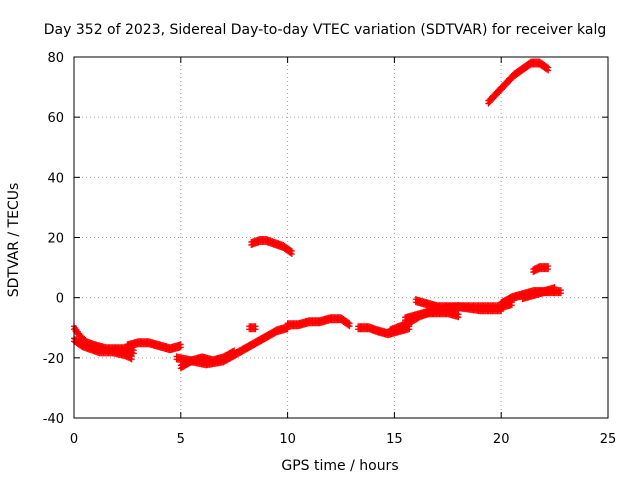 The image size is (640, 480). What do you see at coordinates (394, 439) in the screenshot?
I see `x-tick-label: 15` at bounding box center [394, 439].